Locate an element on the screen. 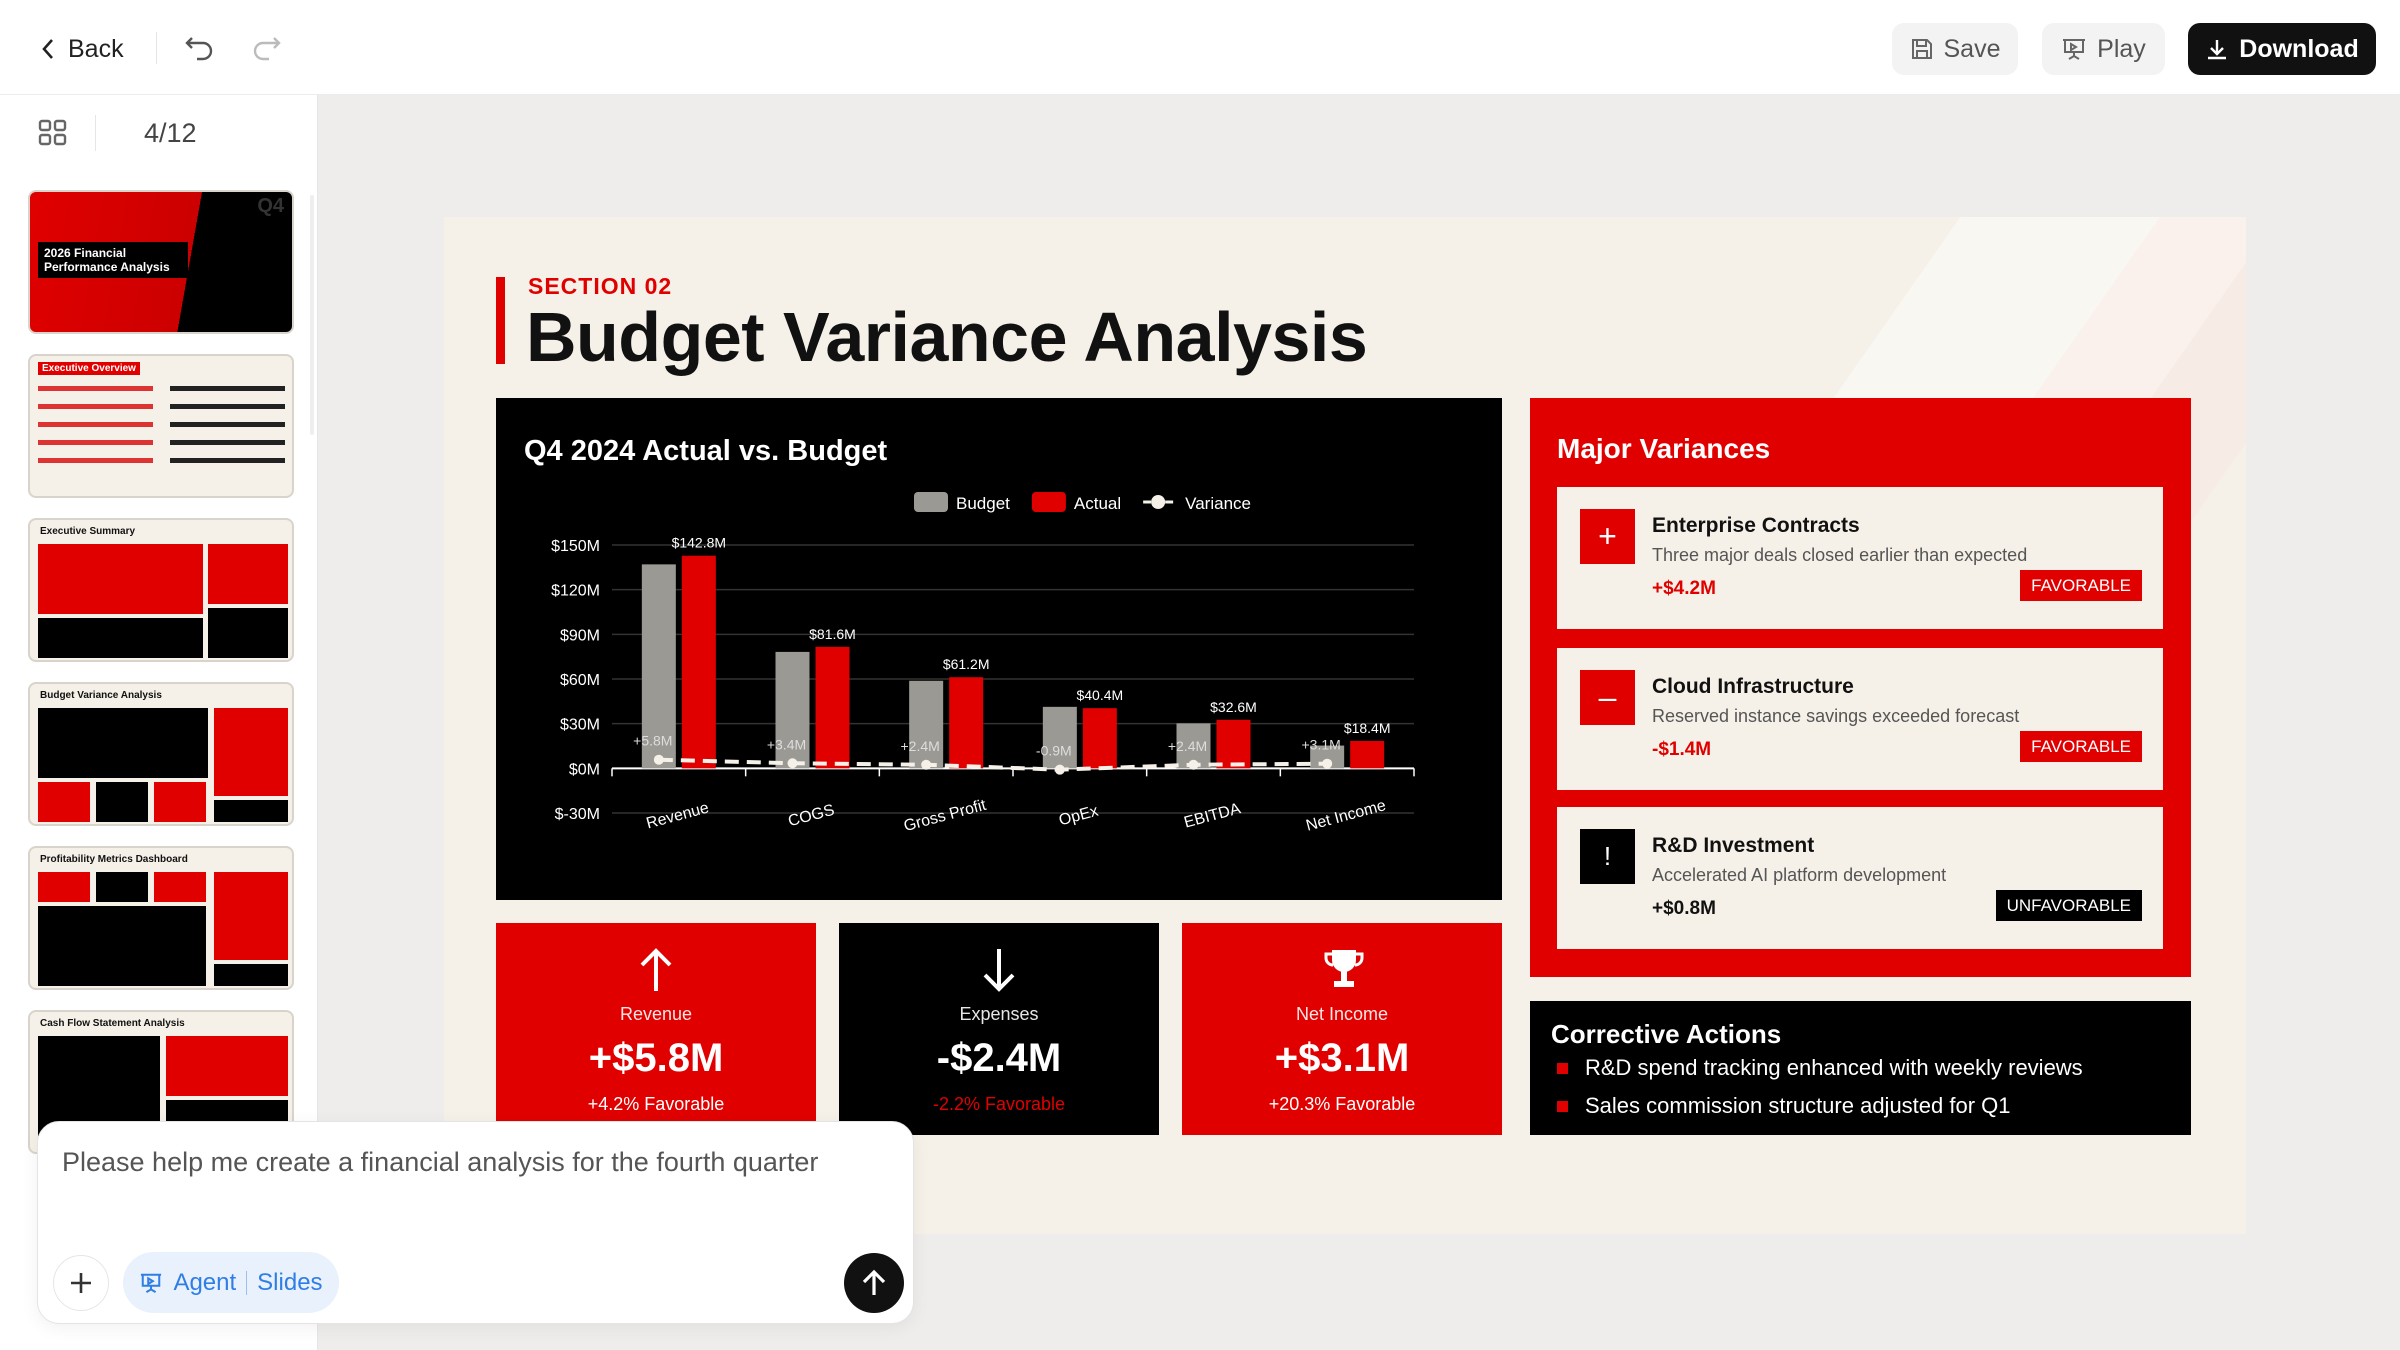 The image size is (2400, 1350). data-label: $142.8M is located at coordinates (699, 543).